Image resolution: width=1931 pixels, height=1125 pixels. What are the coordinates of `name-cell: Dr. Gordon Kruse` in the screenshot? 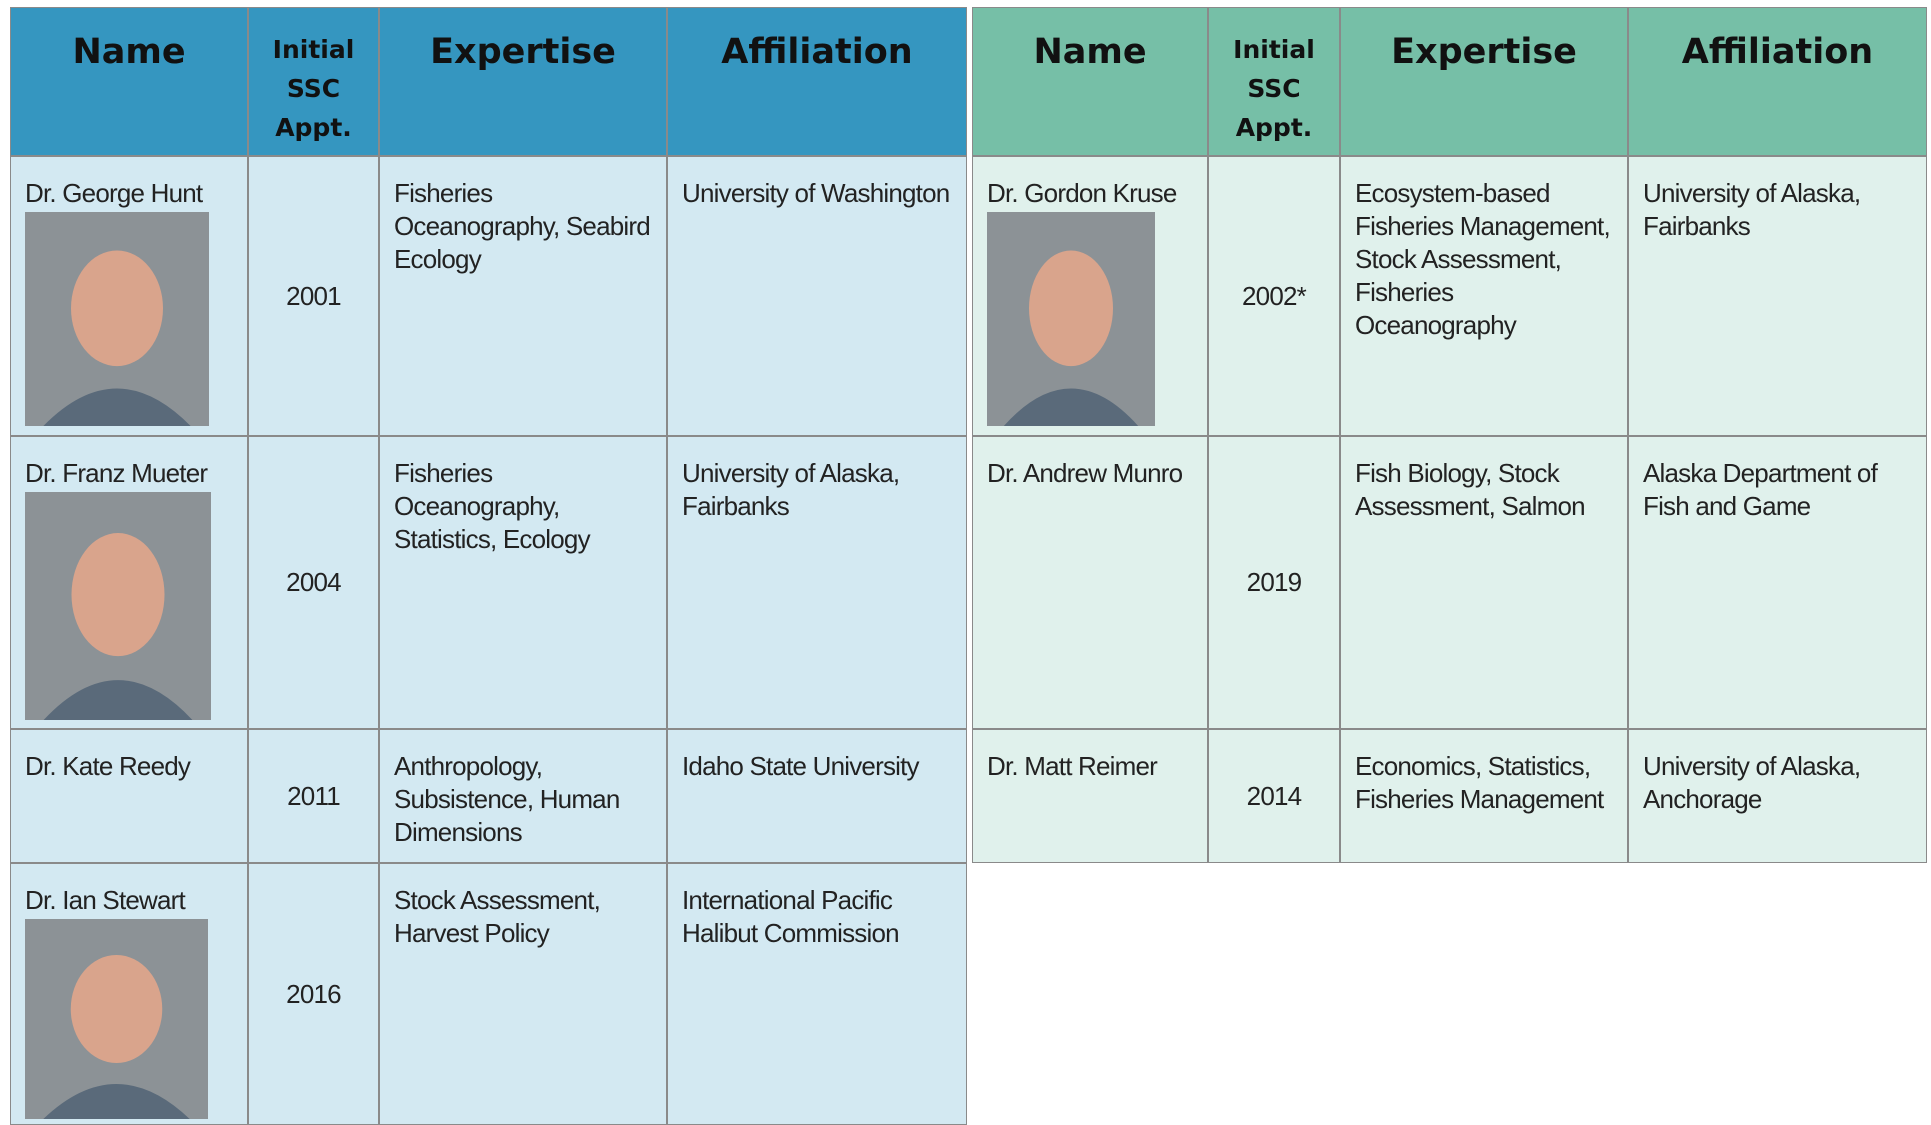 It's located at (1090, 296).